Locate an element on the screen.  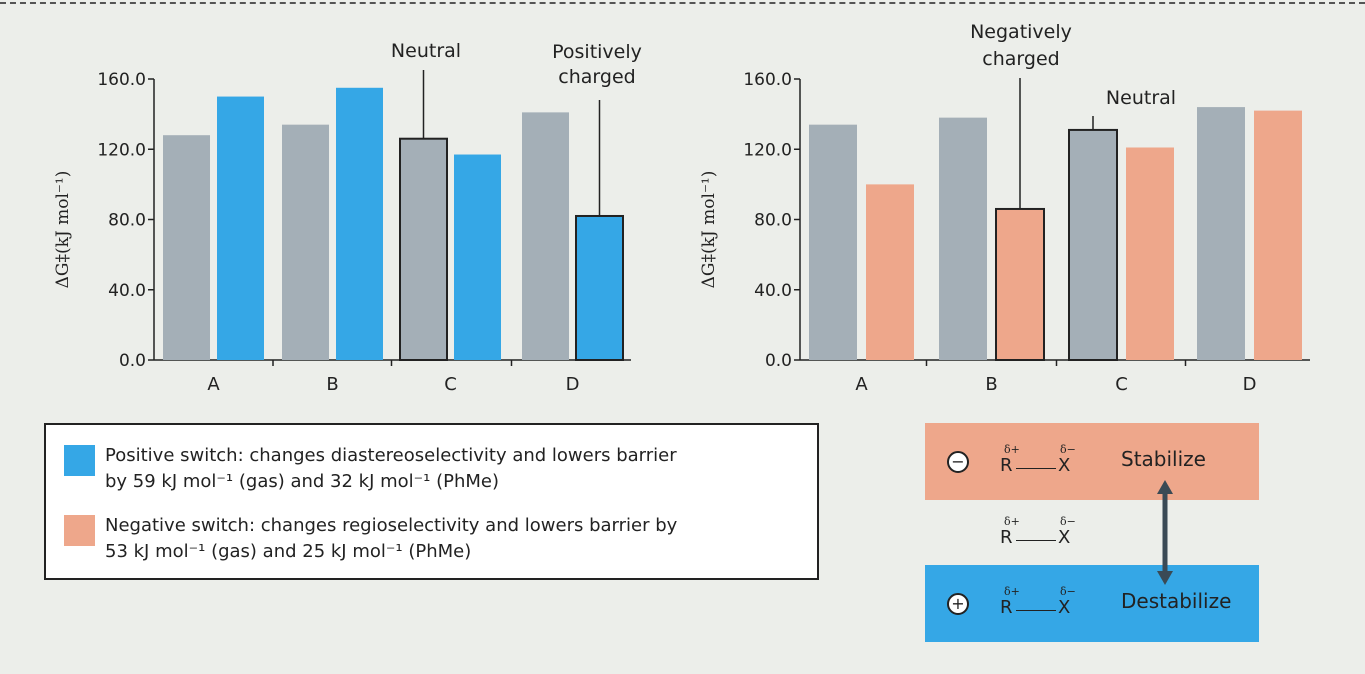
positive-charge-icon: + is located at coordinates (958, 604).